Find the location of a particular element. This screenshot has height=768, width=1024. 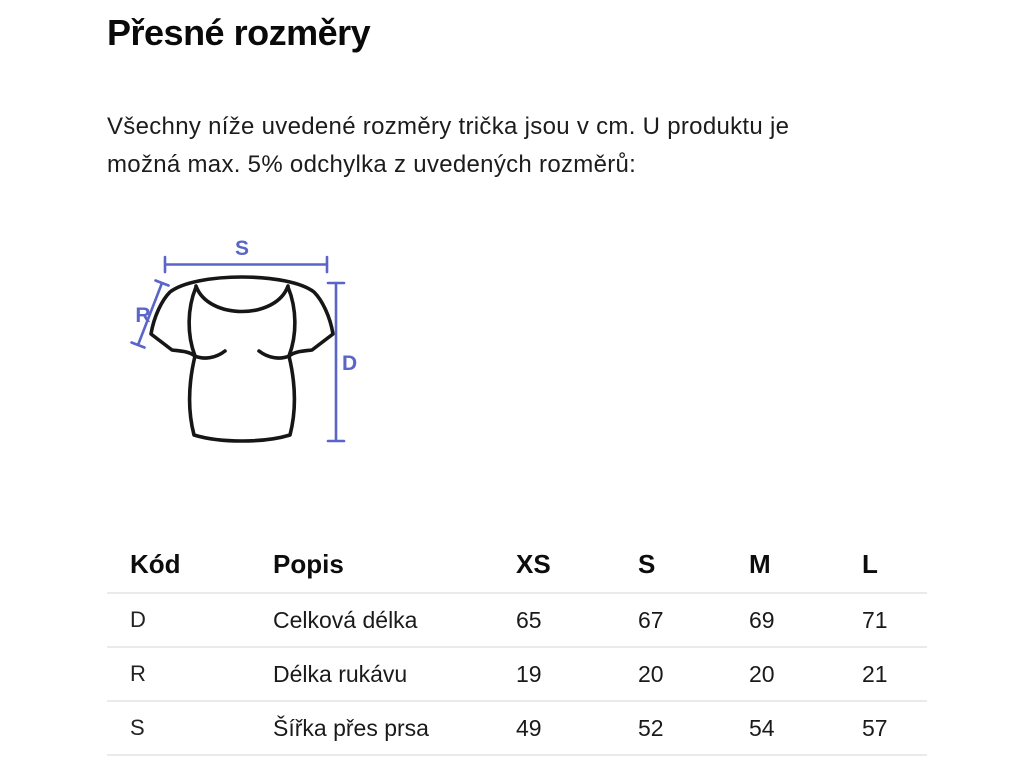

tshirt-measurement-diagram: S R D is located at coordinates (247, 347).